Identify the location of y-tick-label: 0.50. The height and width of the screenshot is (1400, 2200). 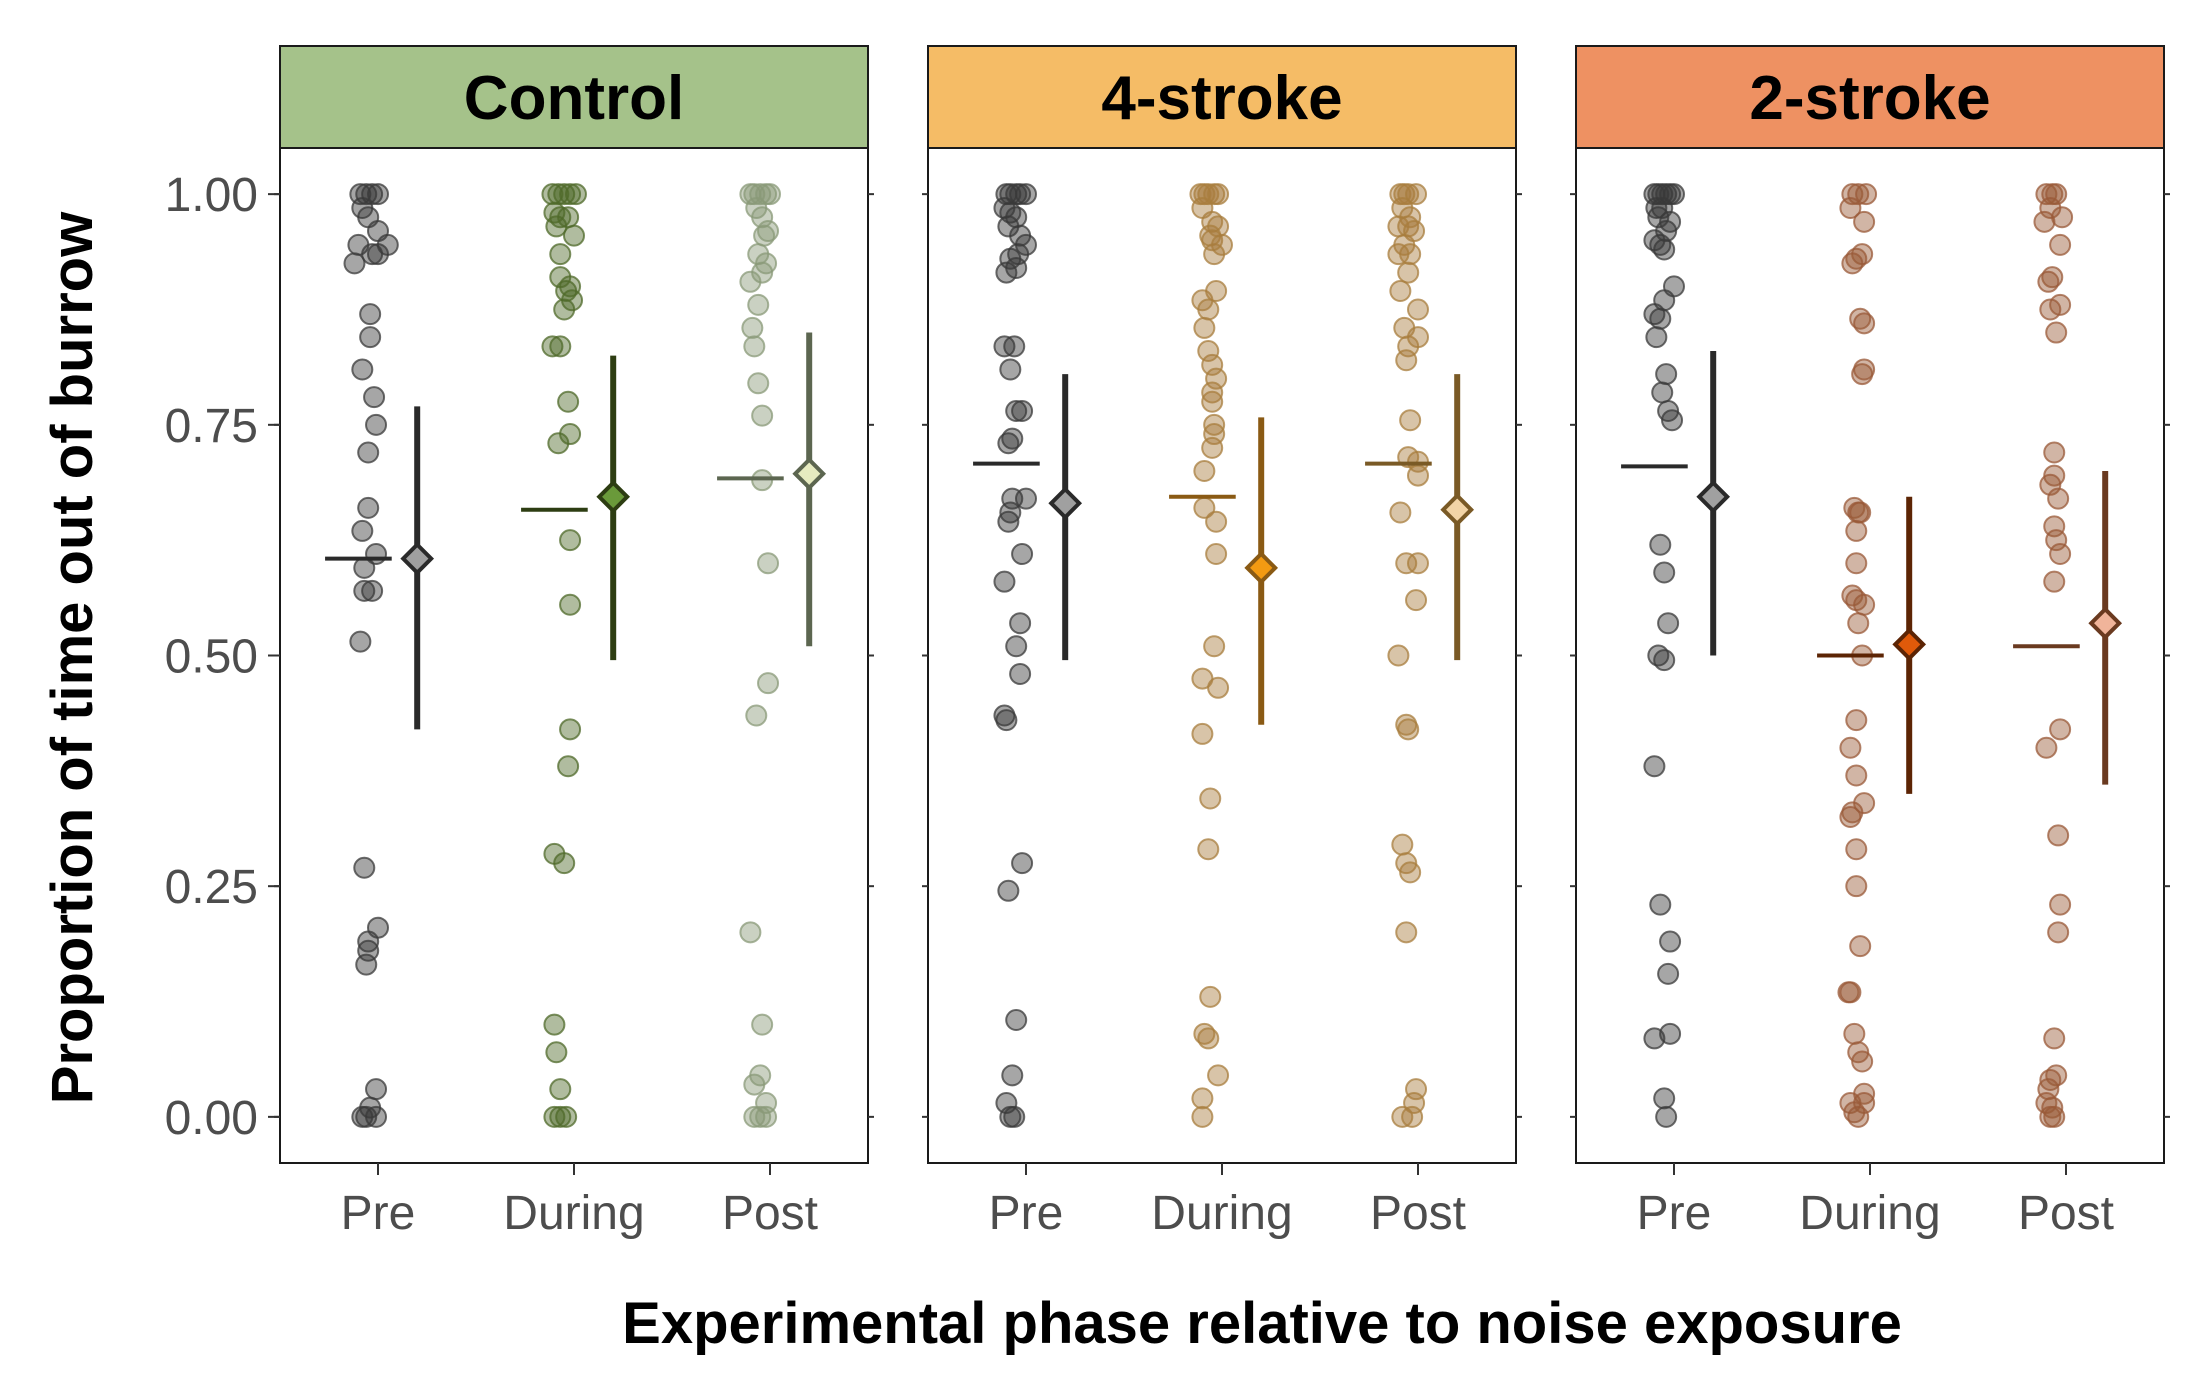
(211, 657).